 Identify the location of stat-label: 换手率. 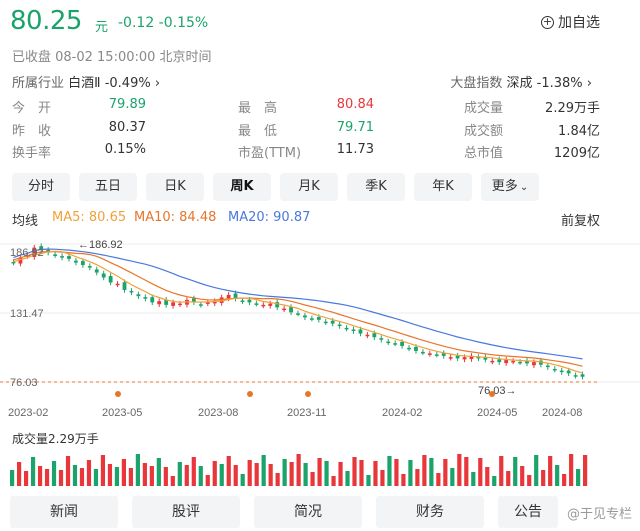
(32, 153).